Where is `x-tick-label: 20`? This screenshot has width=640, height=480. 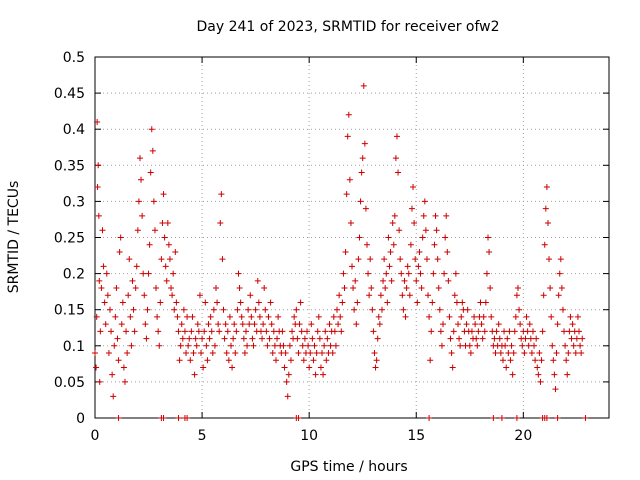 x-tick-label: 20 is located at coordinates (523, 436).